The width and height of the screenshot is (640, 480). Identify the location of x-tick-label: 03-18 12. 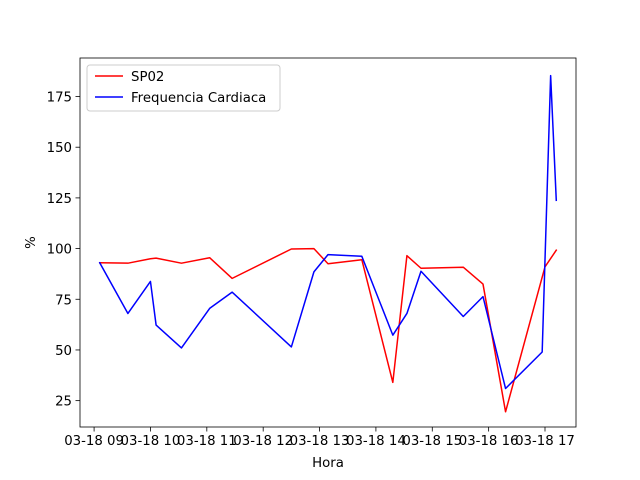
(263, 441).